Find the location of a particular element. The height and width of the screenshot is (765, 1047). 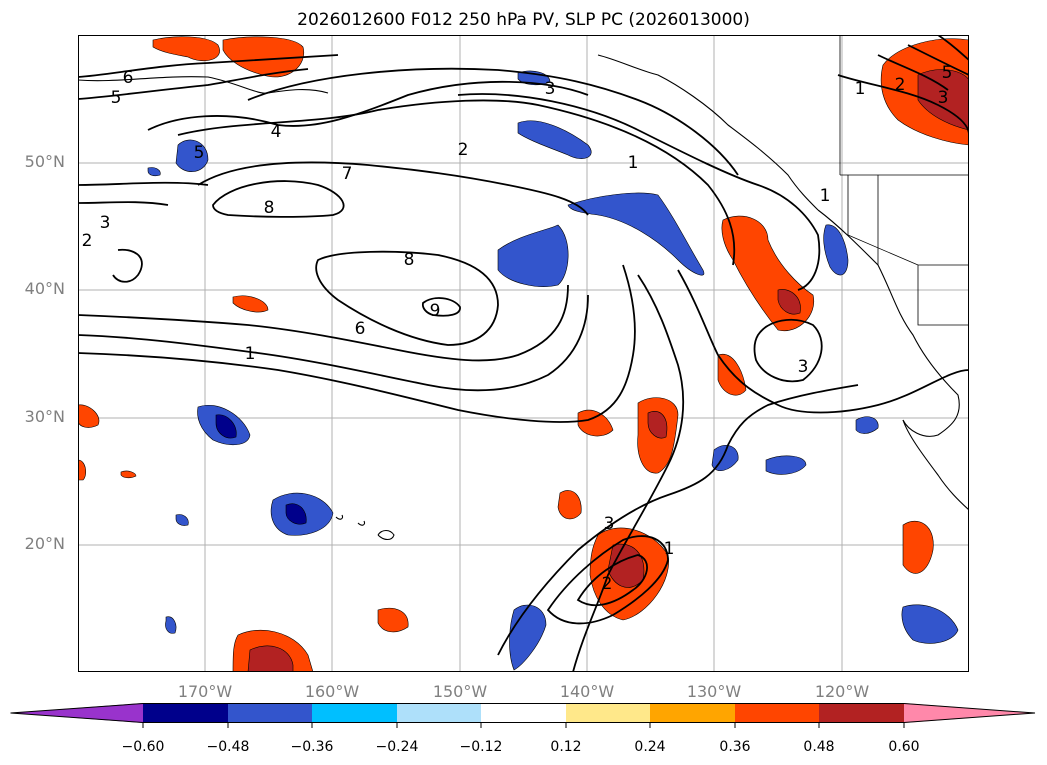

colorbar-tick-label: −0.60 is located at coordinates (143, 747).